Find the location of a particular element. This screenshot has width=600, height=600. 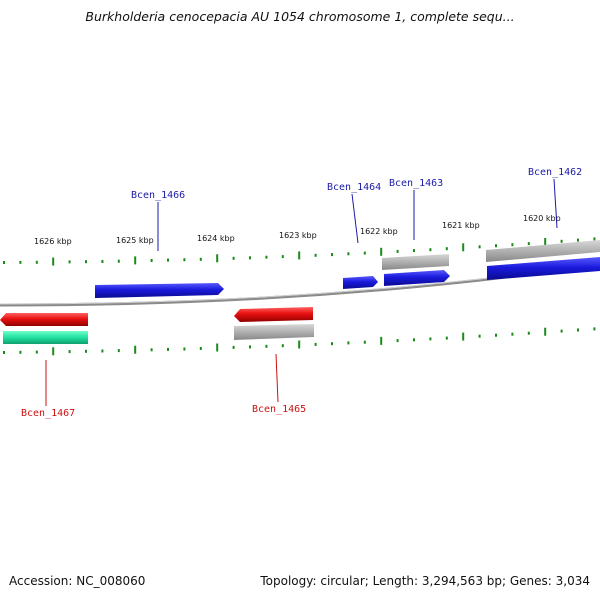

scale-label-1625: 1625 kbp is located at coordinates (135, 240).